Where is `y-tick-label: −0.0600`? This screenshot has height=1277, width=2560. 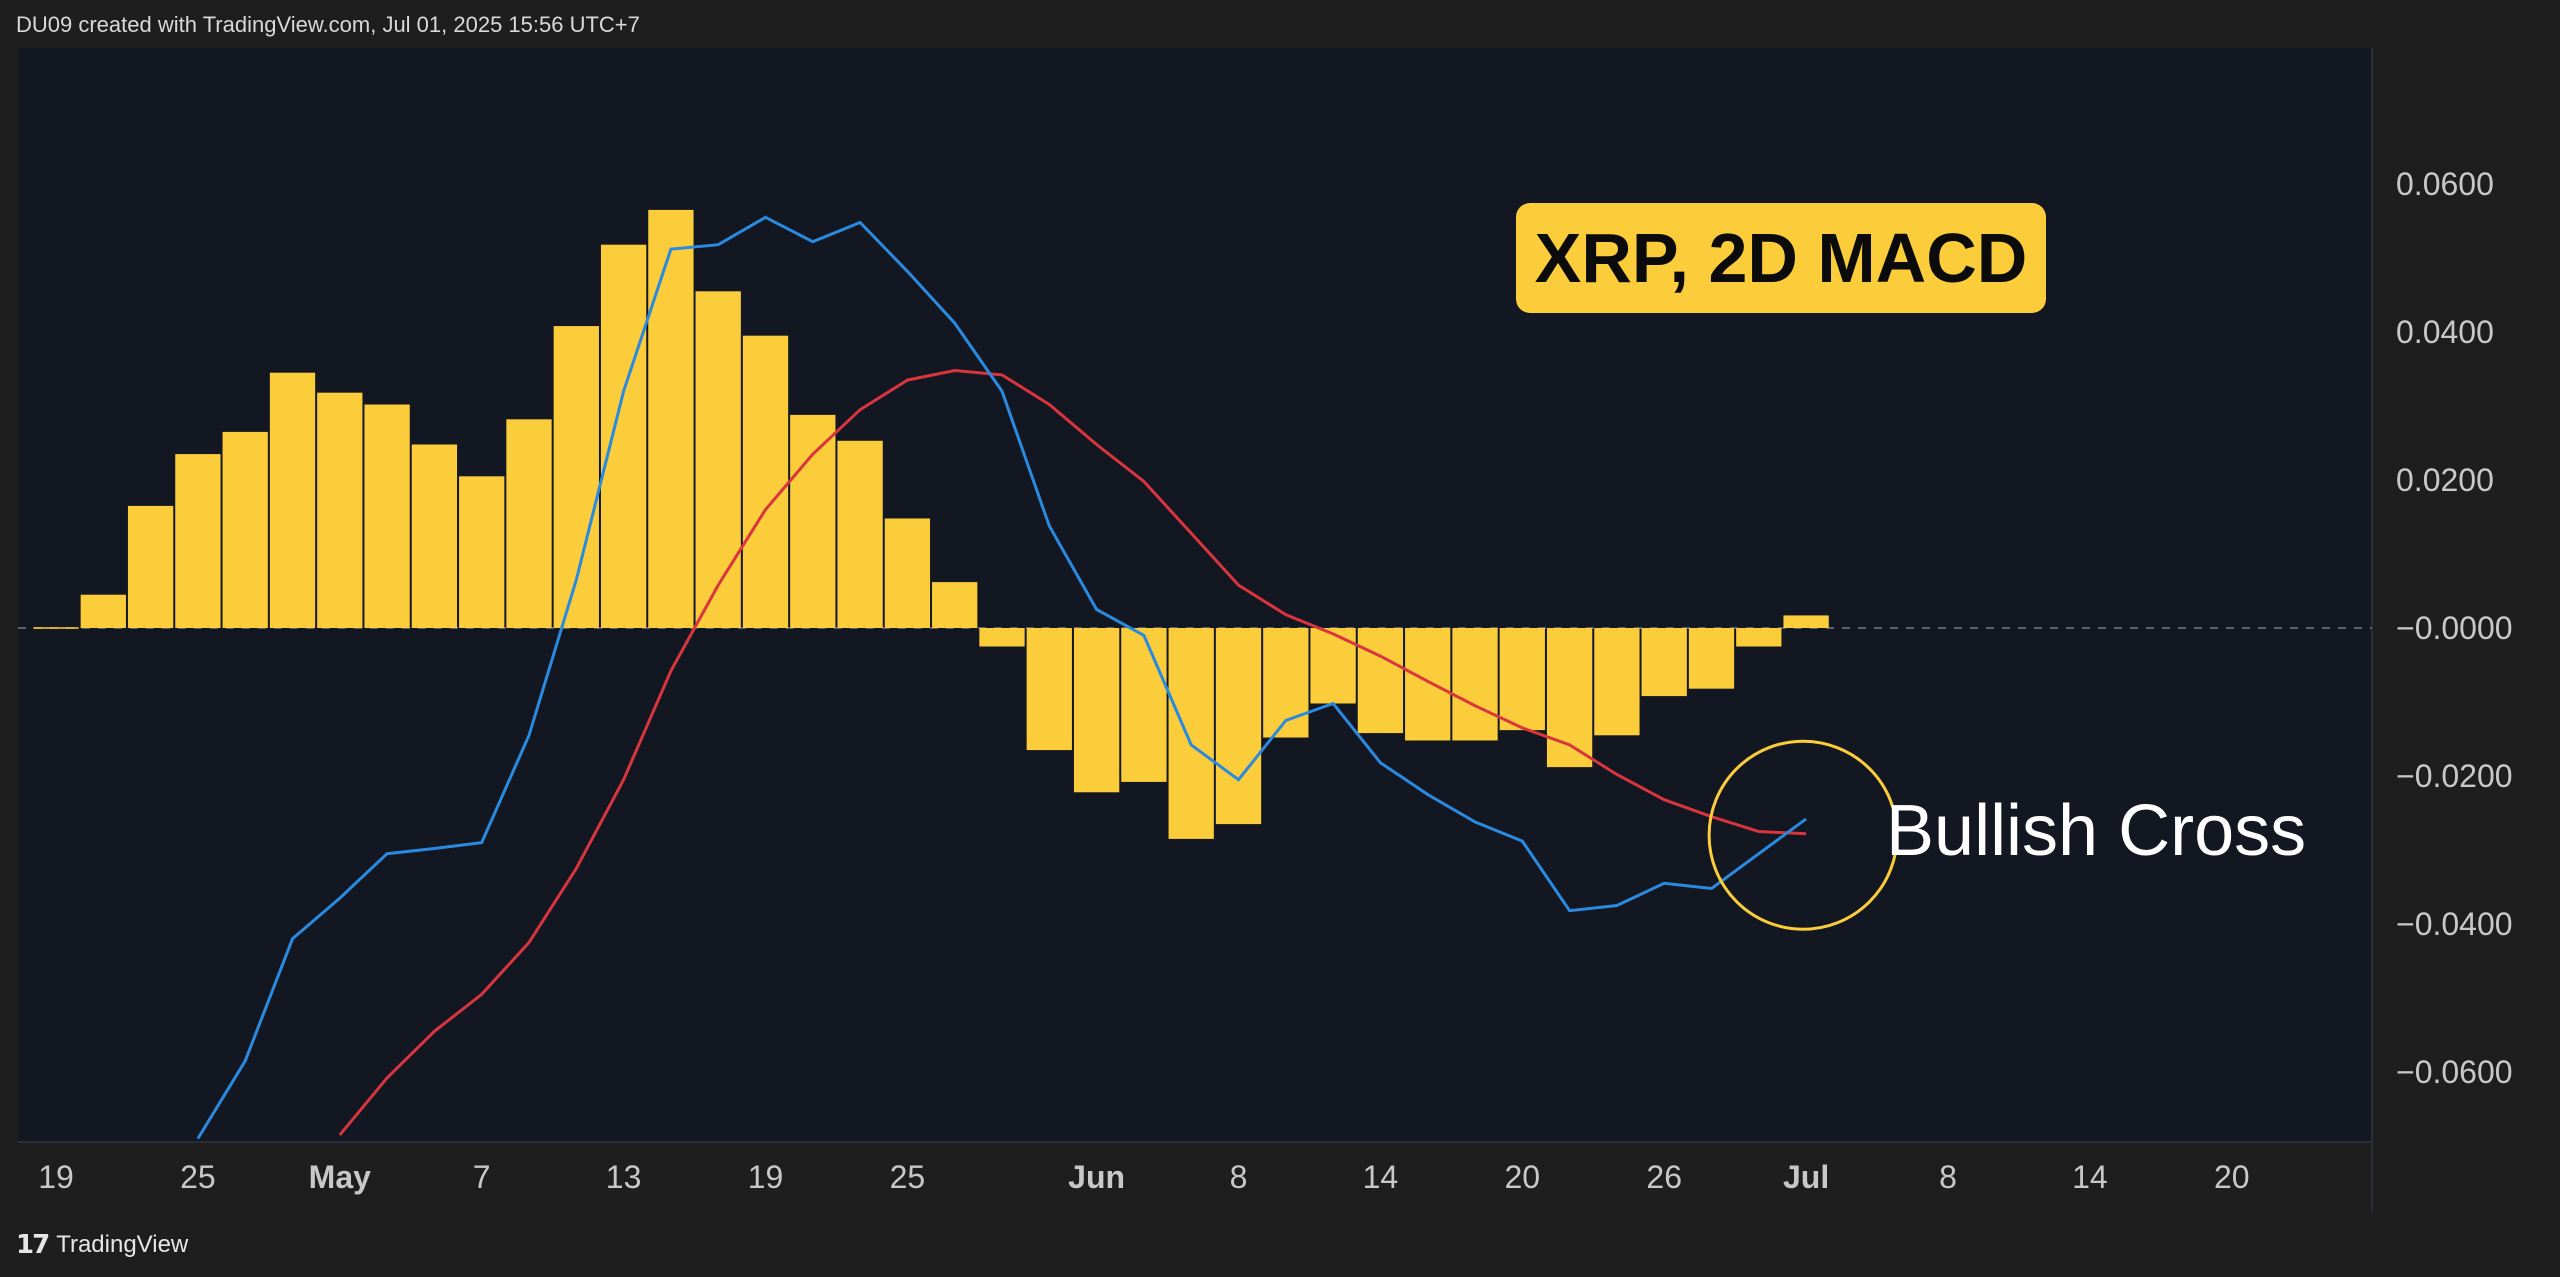 y-tick-label: −0.0600 is located at coordinates (2454, 1072).